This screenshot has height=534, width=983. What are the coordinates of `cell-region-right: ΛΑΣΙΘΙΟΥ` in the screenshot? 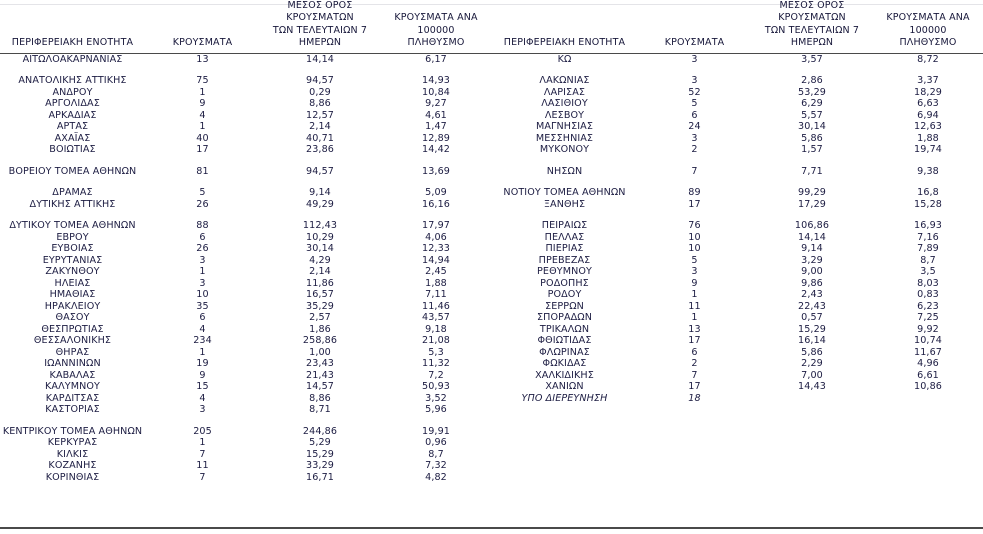 It's located at (564, 104).